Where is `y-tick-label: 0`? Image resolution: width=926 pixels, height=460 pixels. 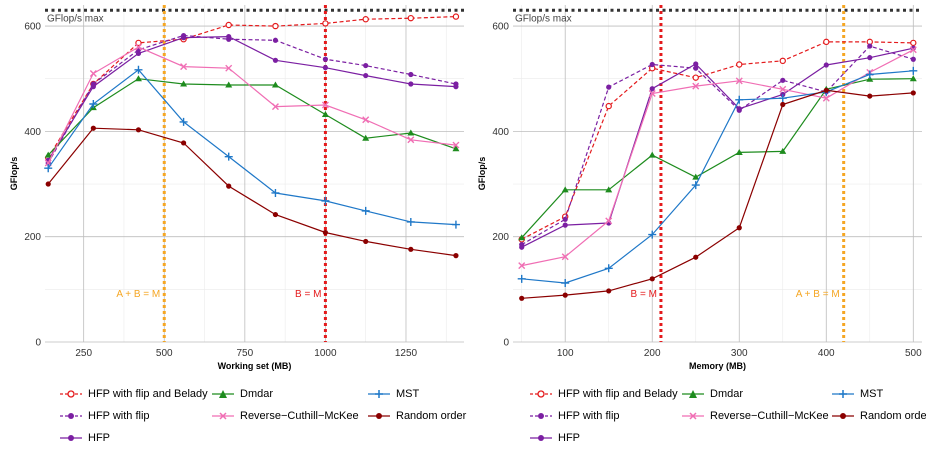
y-tick-label: 0 is located at coordinates (506, 343).